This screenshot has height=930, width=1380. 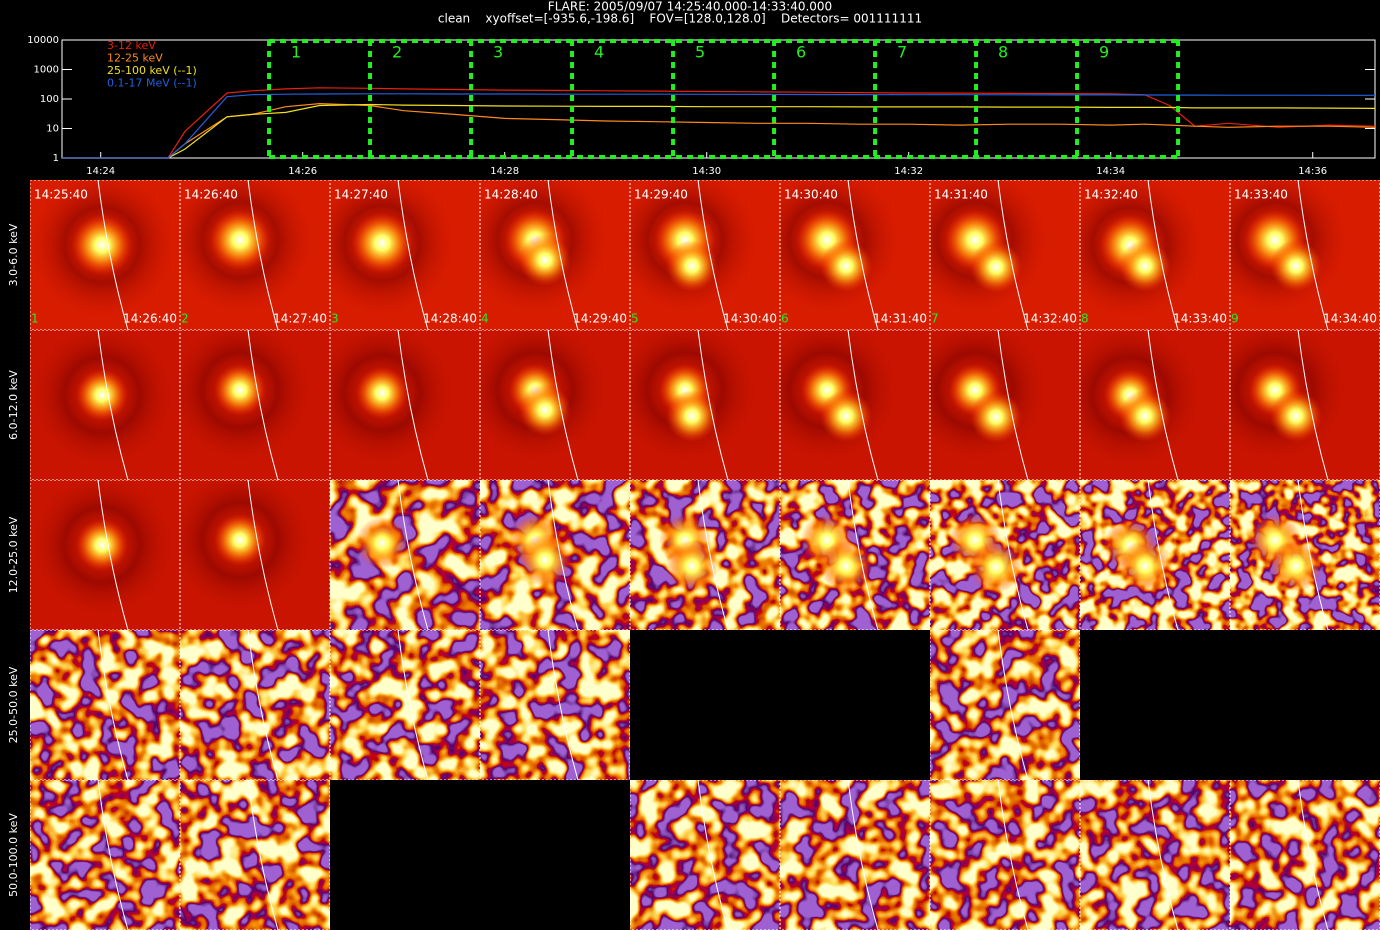 What do you see at coordinates (1200, 319) in the screenshot?
I see `panel-end-time: 14:33:40` at bounding box center [1200, 319].